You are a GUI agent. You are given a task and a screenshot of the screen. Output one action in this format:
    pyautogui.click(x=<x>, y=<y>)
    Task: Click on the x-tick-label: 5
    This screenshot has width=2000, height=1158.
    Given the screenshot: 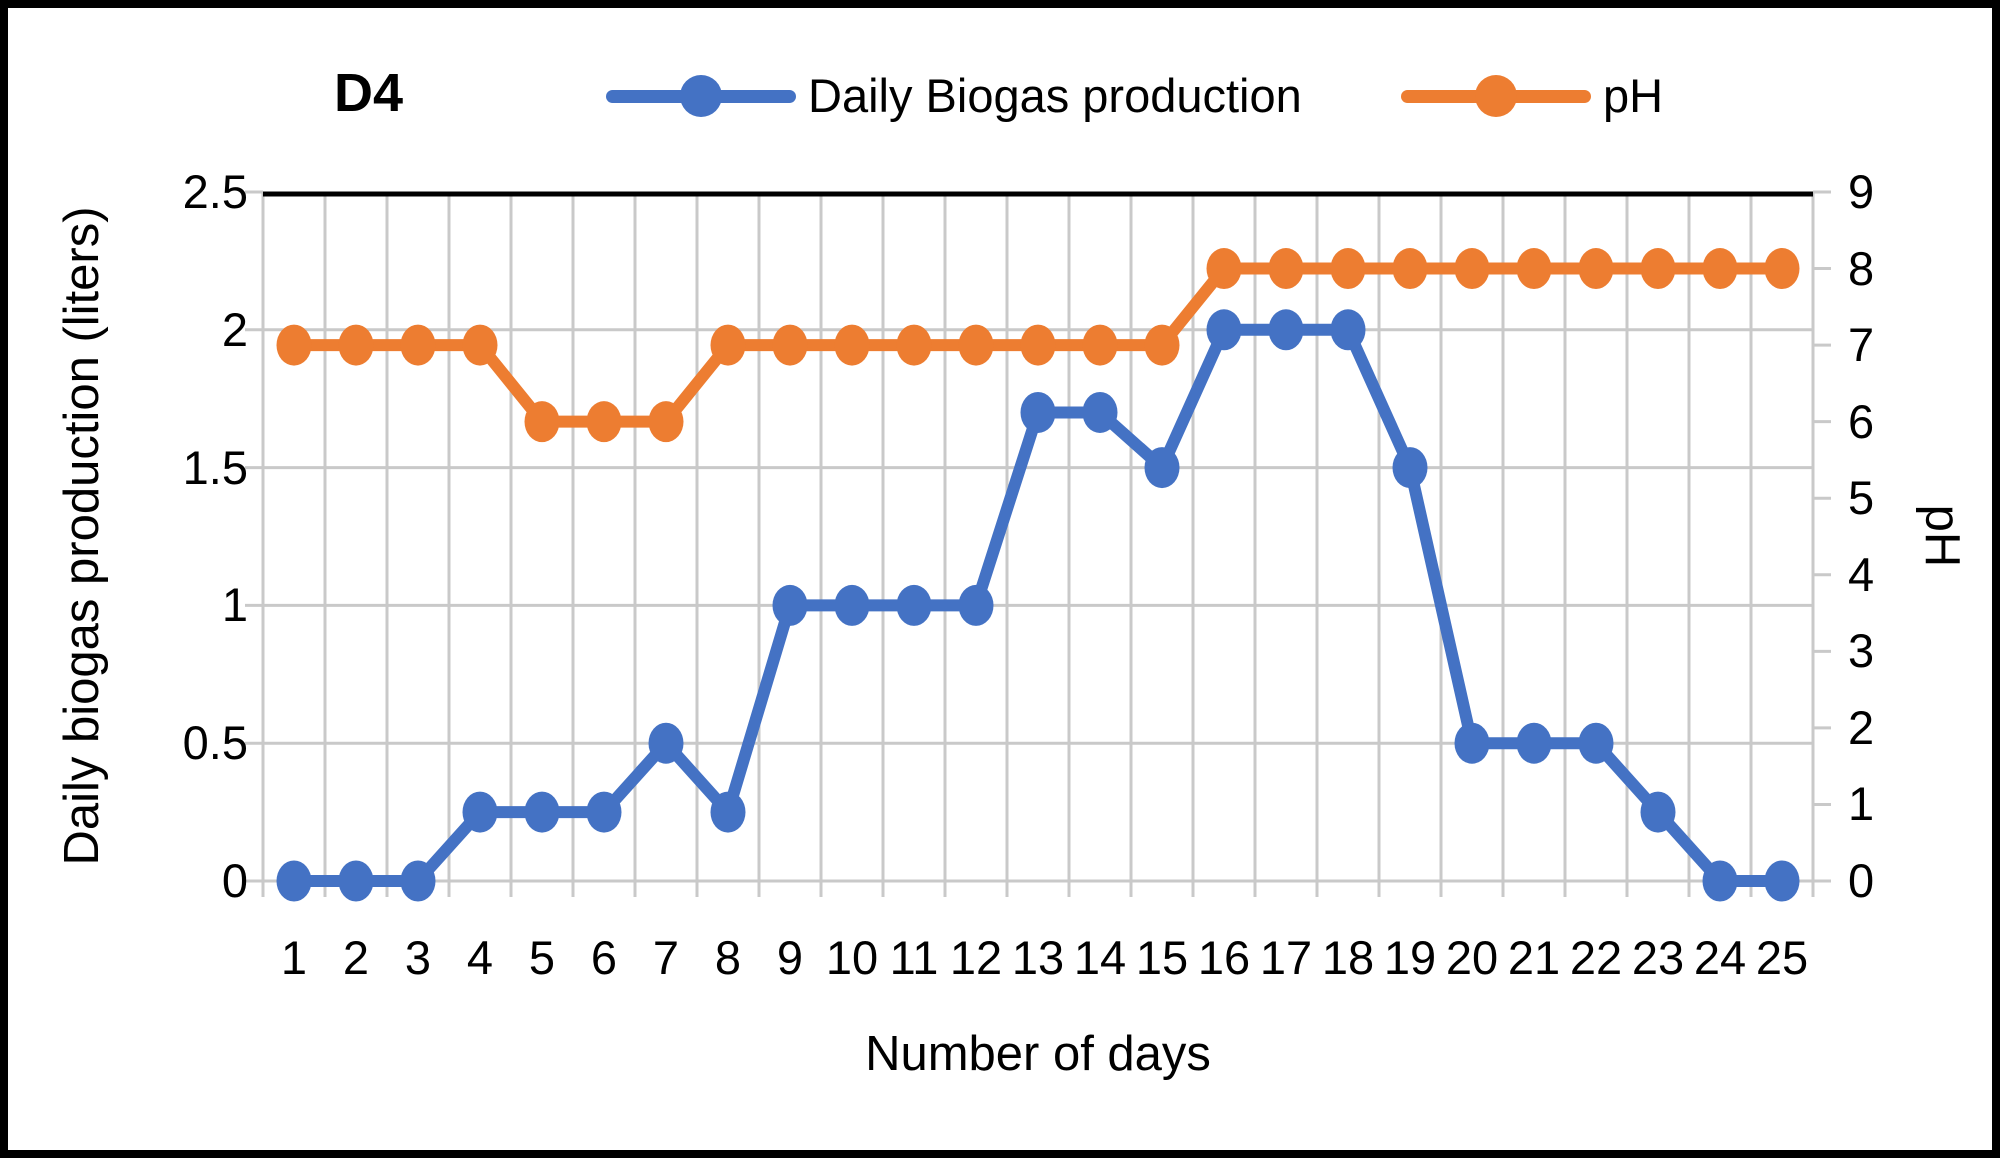 What is the action you would take?
    pyautogui.click(x=542, y=957)
    